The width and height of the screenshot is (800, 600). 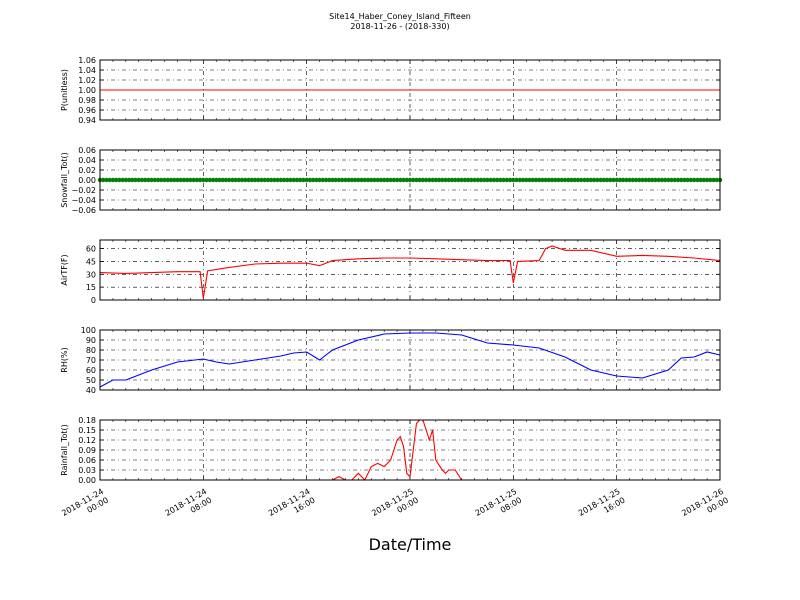 What do you see at coordinates (87, 120) in the screenshot?
I see `y-tick-label: 0.94` at bounding box center [87, 120].